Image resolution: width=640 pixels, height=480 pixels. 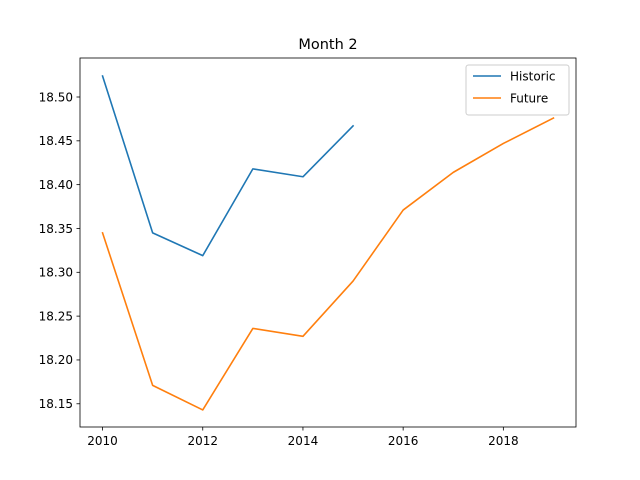 I want to click on x-tick-label: 2012, so click(x=202, y=441).